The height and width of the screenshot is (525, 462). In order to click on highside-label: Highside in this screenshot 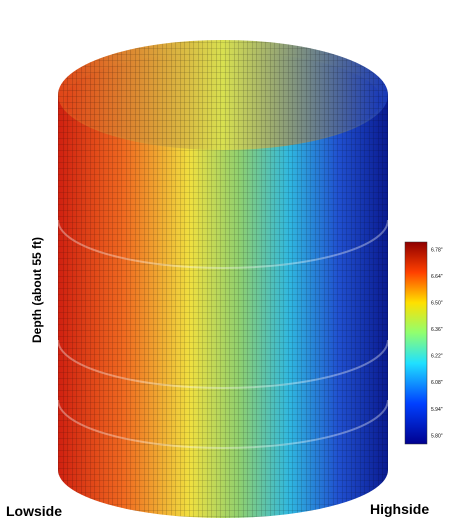, I will do `click(399, 509)`.